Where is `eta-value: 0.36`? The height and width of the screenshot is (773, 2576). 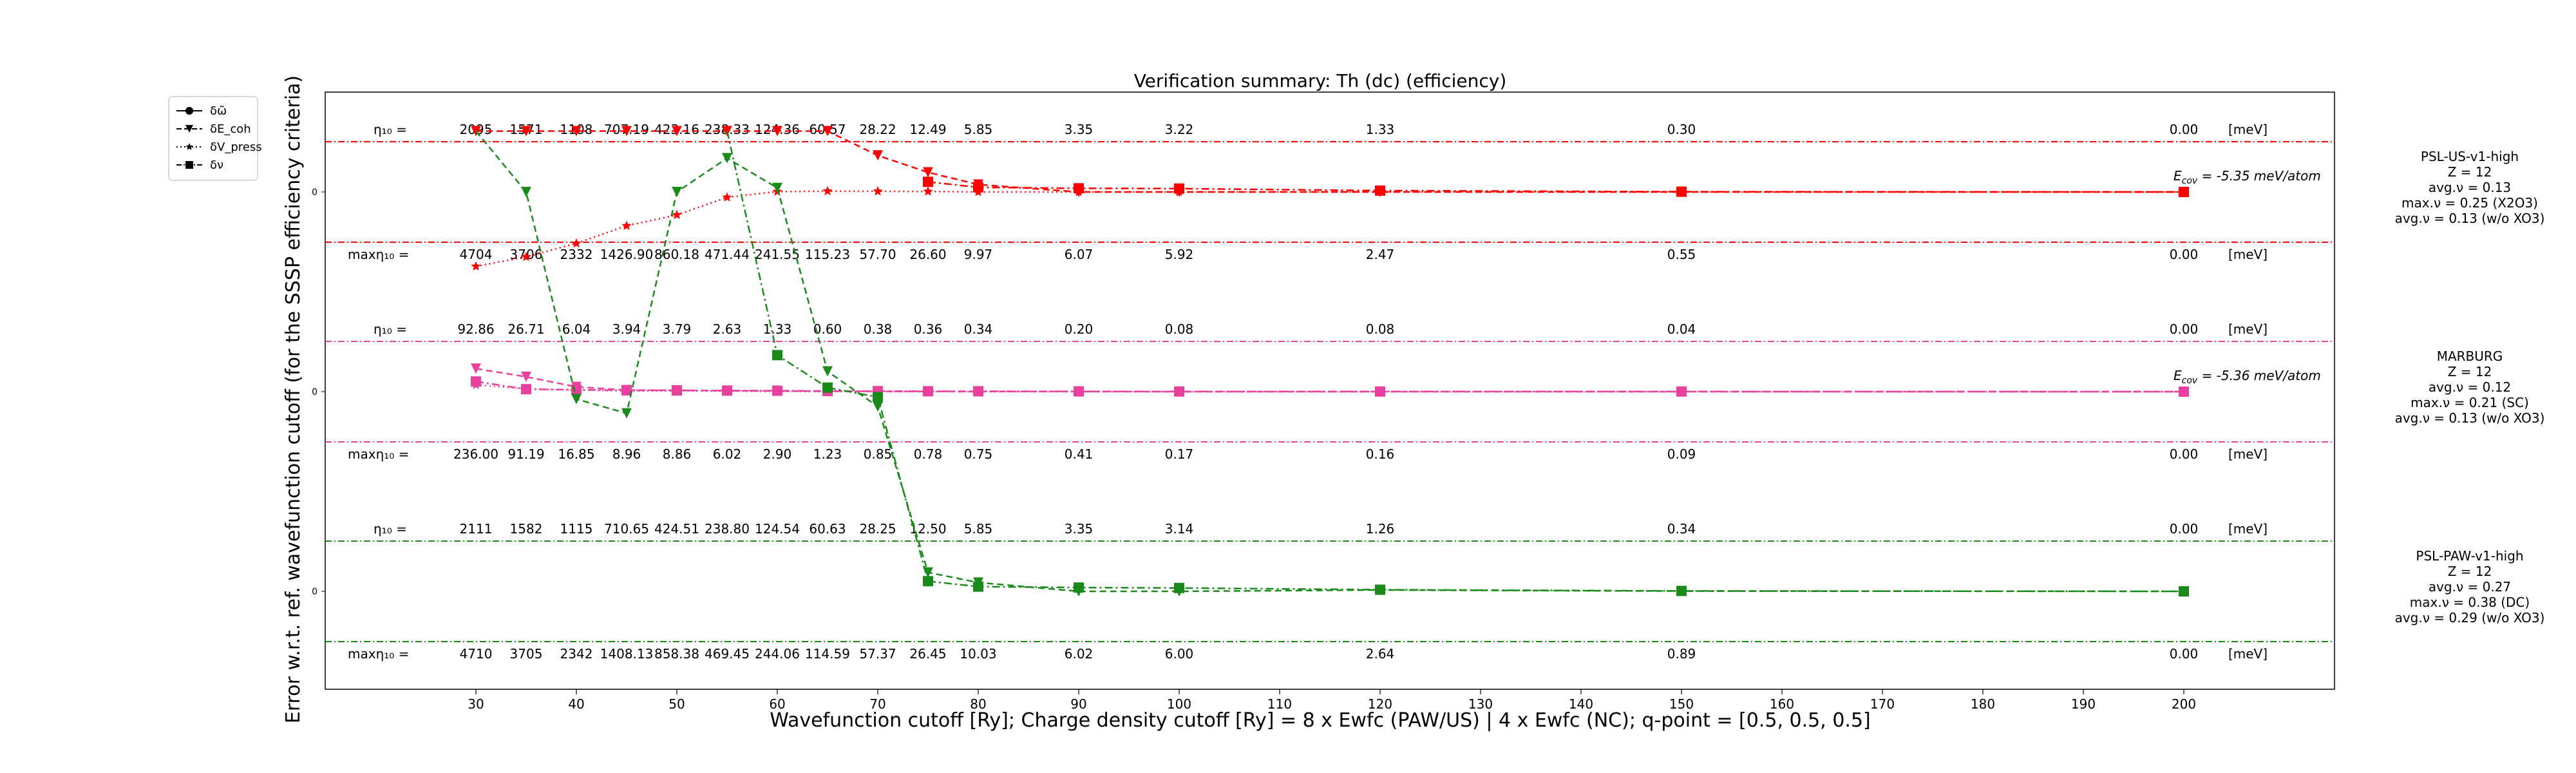
eta-value: 0.36 is located at coordinates (929, 329).